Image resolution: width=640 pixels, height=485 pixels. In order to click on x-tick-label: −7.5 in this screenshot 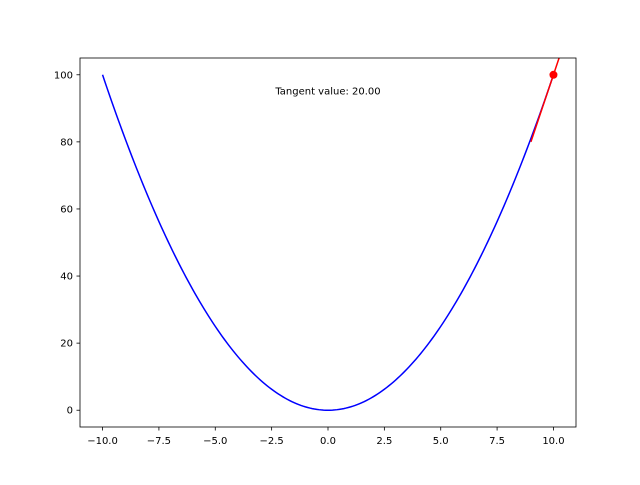, I will do `click(159, 441)`.